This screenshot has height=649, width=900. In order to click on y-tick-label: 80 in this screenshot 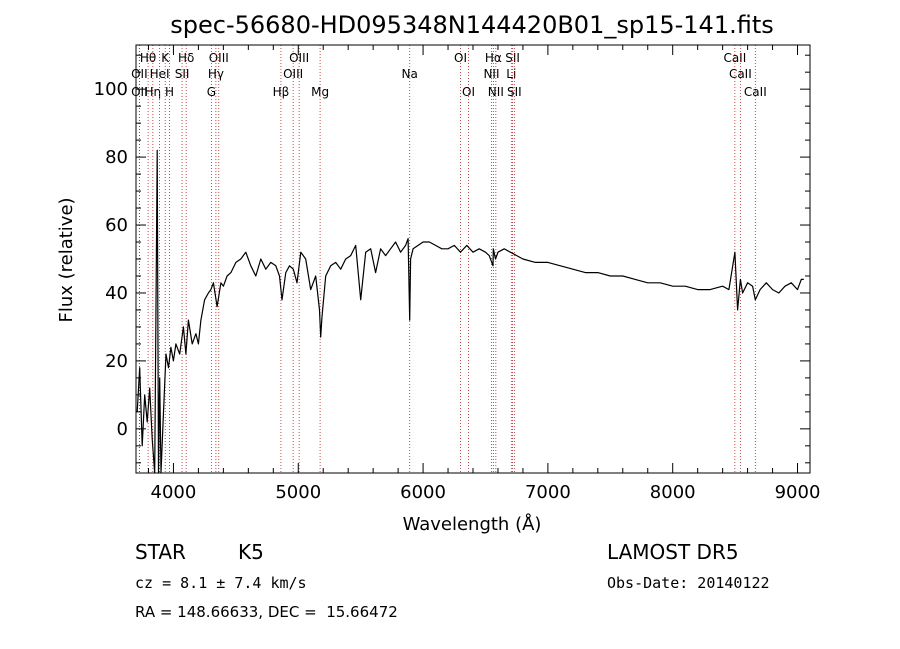, I will do `click(116, 157)`.